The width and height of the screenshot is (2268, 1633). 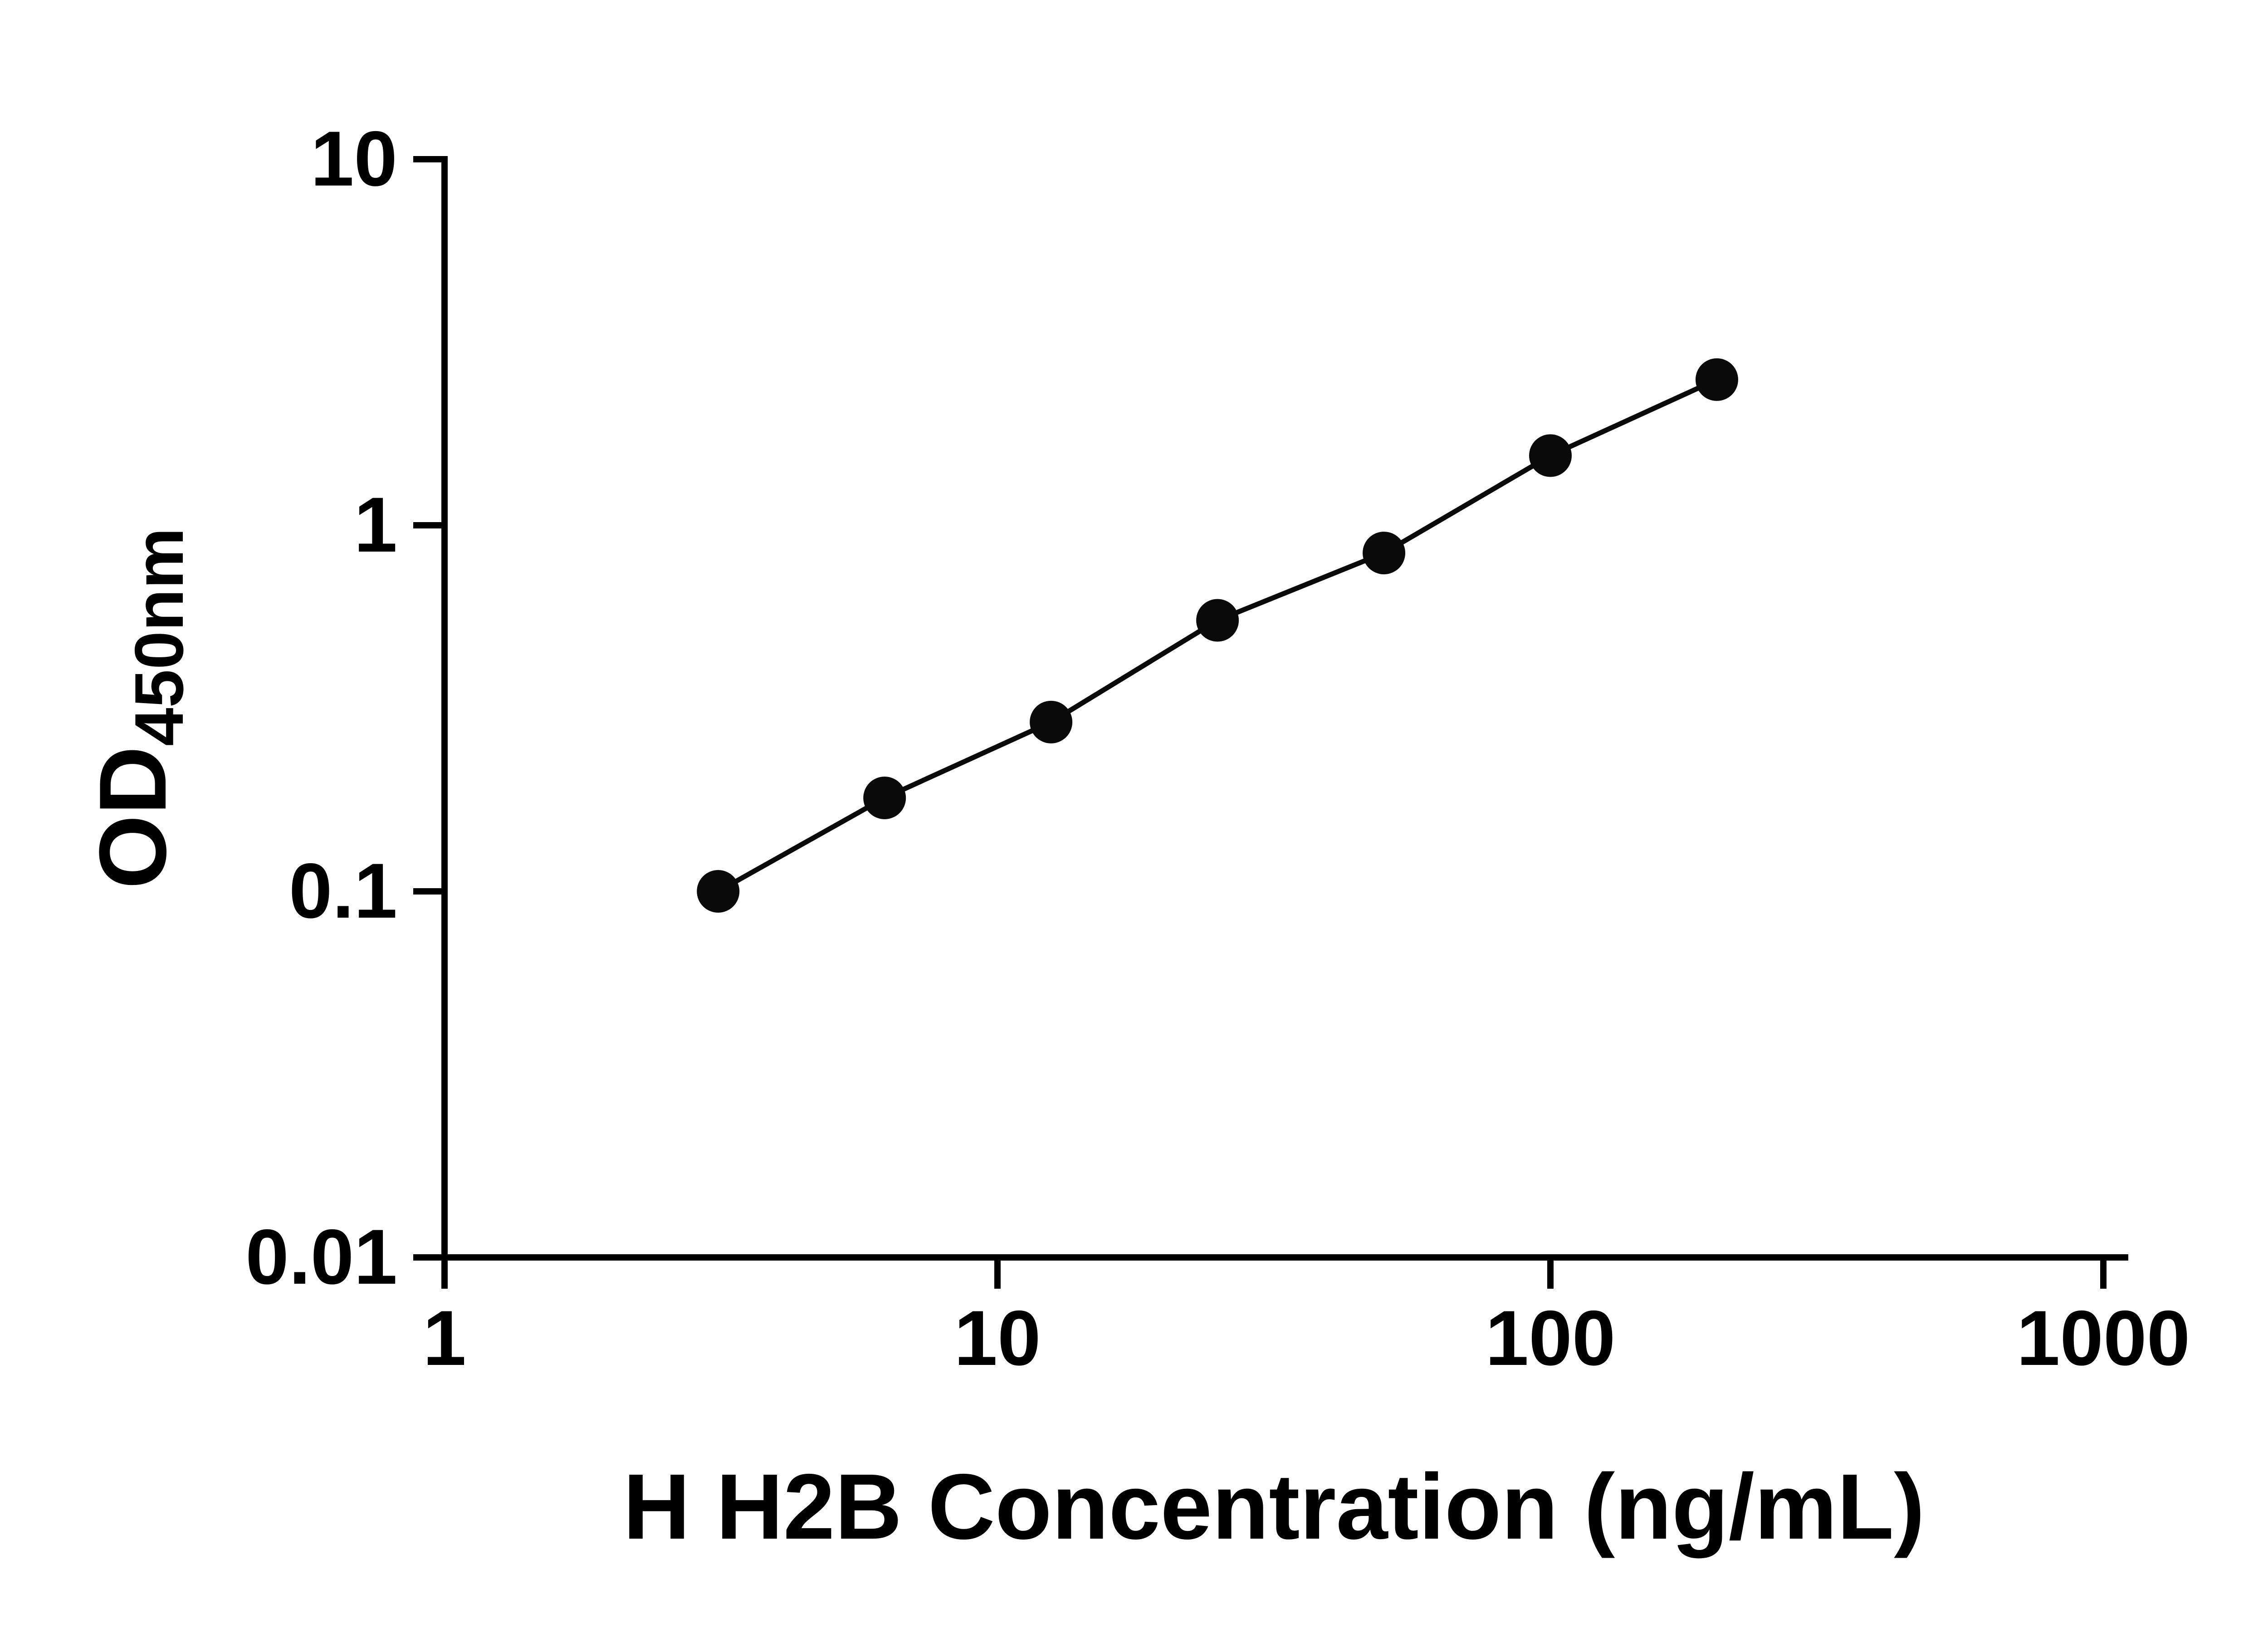 I want to click on y-tick-label: 0.1, so click(x=343, y=890).